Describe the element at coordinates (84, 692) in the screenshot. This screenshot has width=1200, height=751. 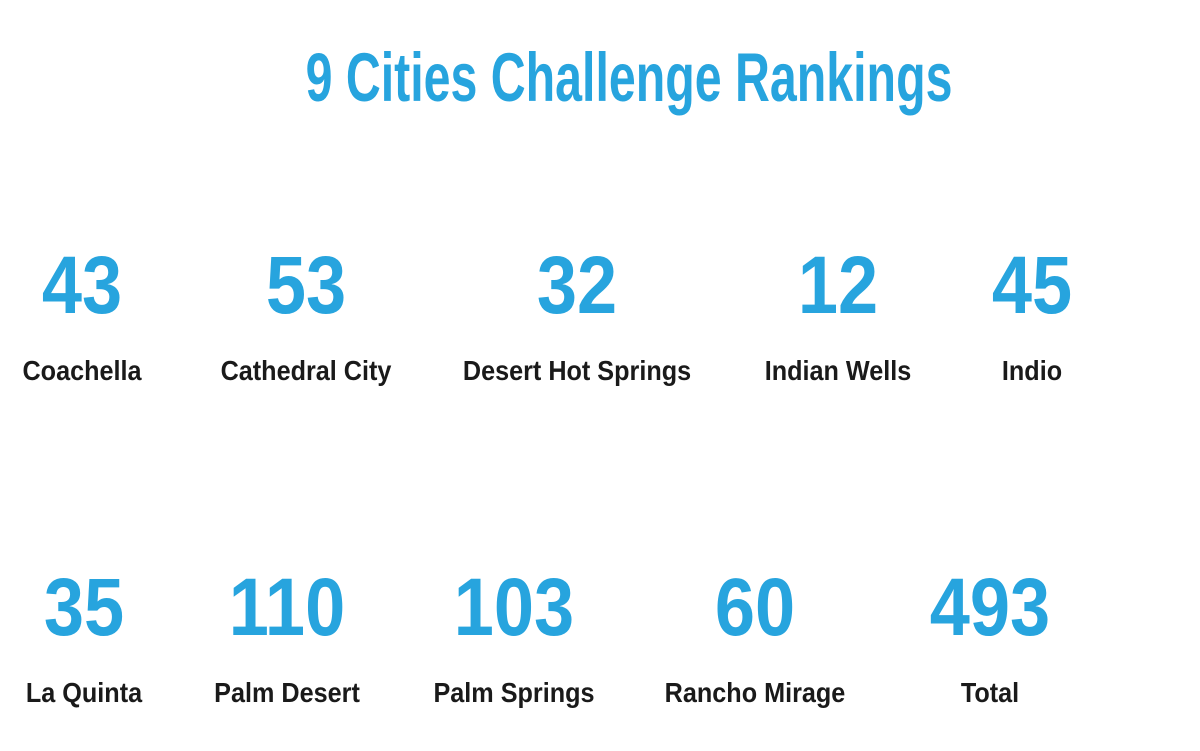
I see `stat-label-la-quinta: La Quinta` at that location.